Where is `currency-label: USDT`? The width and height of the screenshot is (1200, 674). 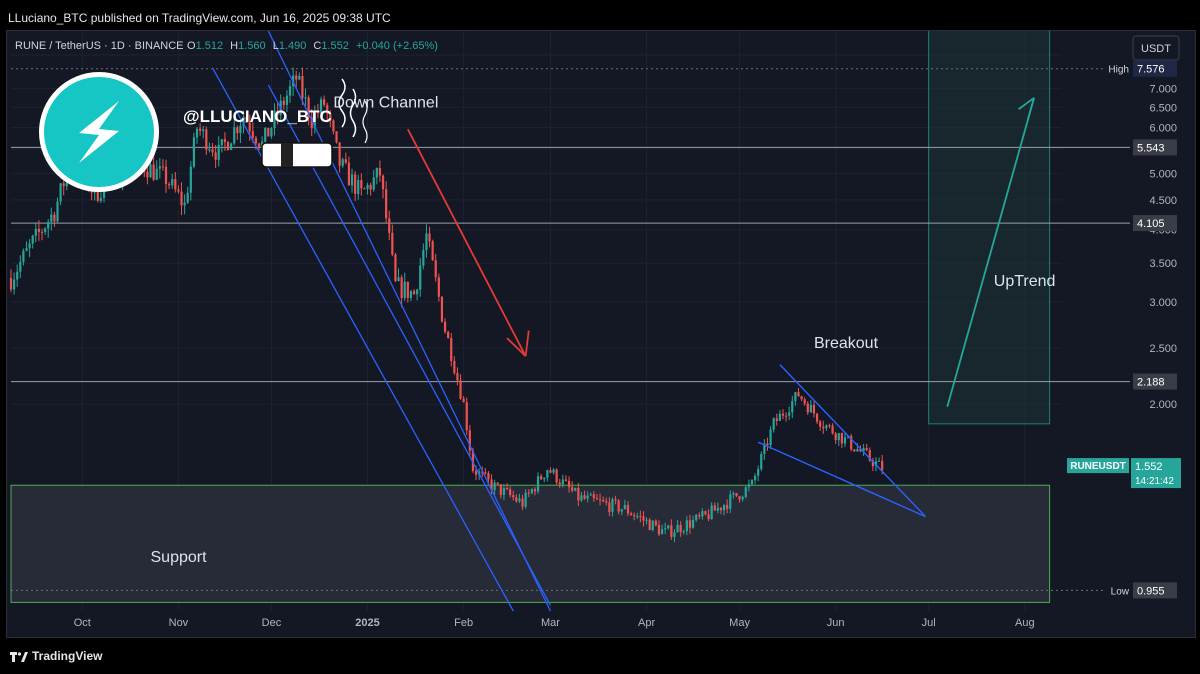 currency-label: USDT is located at coordinates (1156, 49).